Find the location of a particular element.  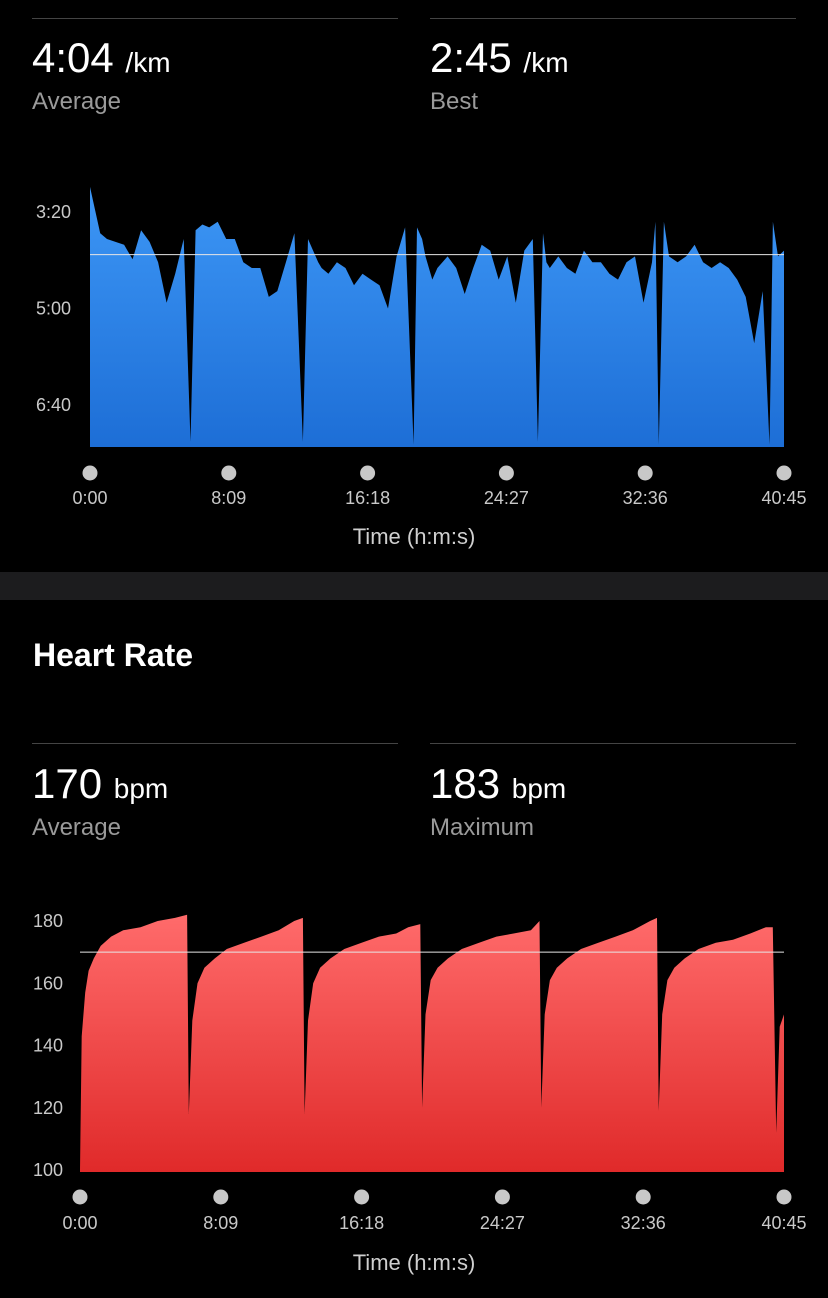

pace-stat-divider-left is located at coordinates (215, 18).